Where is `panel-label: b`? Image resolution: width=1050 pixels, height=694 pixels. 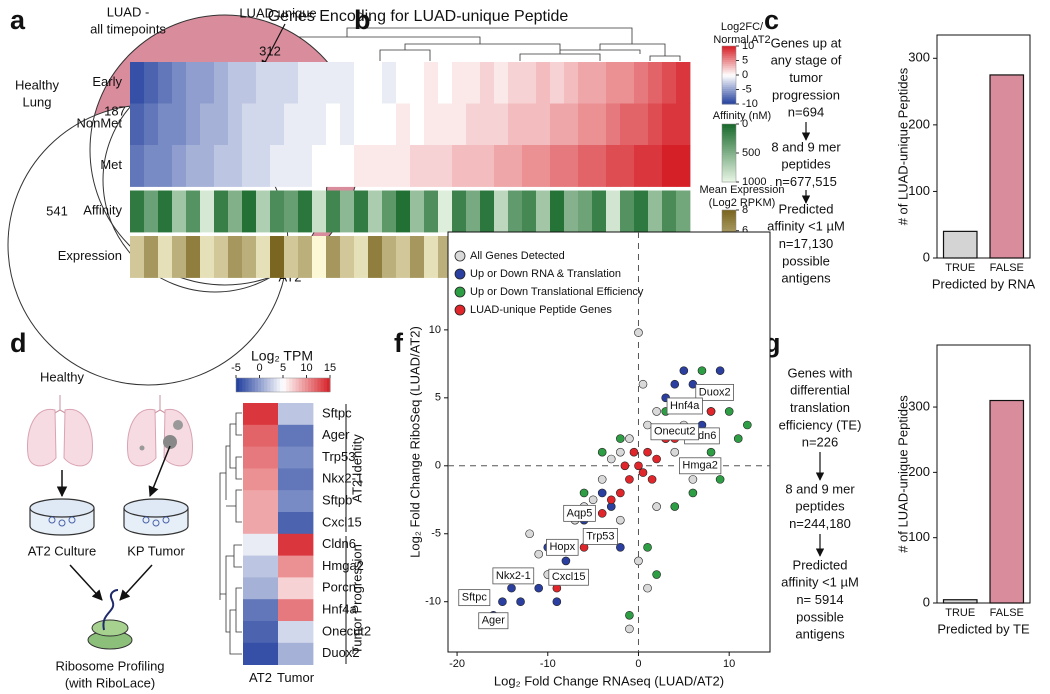
panel-label: b is located at coordinates (362, 20).